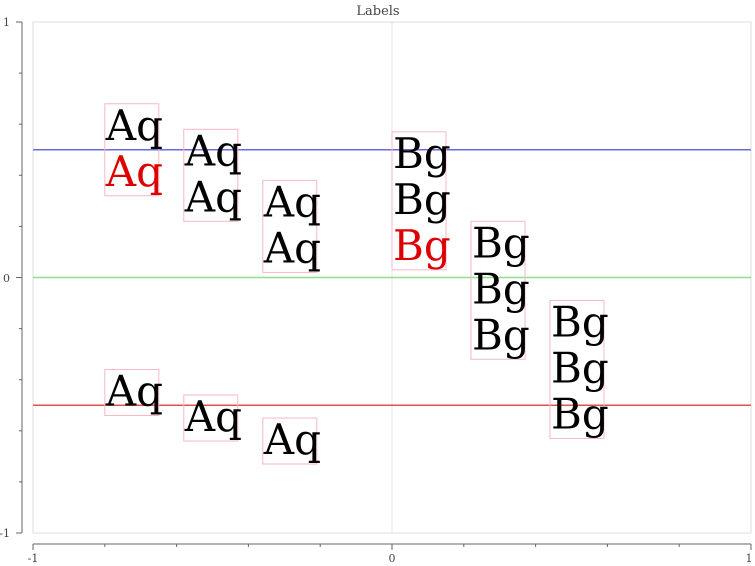 This screenshot has width=755, height=566. I want to click on label-group-6: Aq, so click(133, 391).